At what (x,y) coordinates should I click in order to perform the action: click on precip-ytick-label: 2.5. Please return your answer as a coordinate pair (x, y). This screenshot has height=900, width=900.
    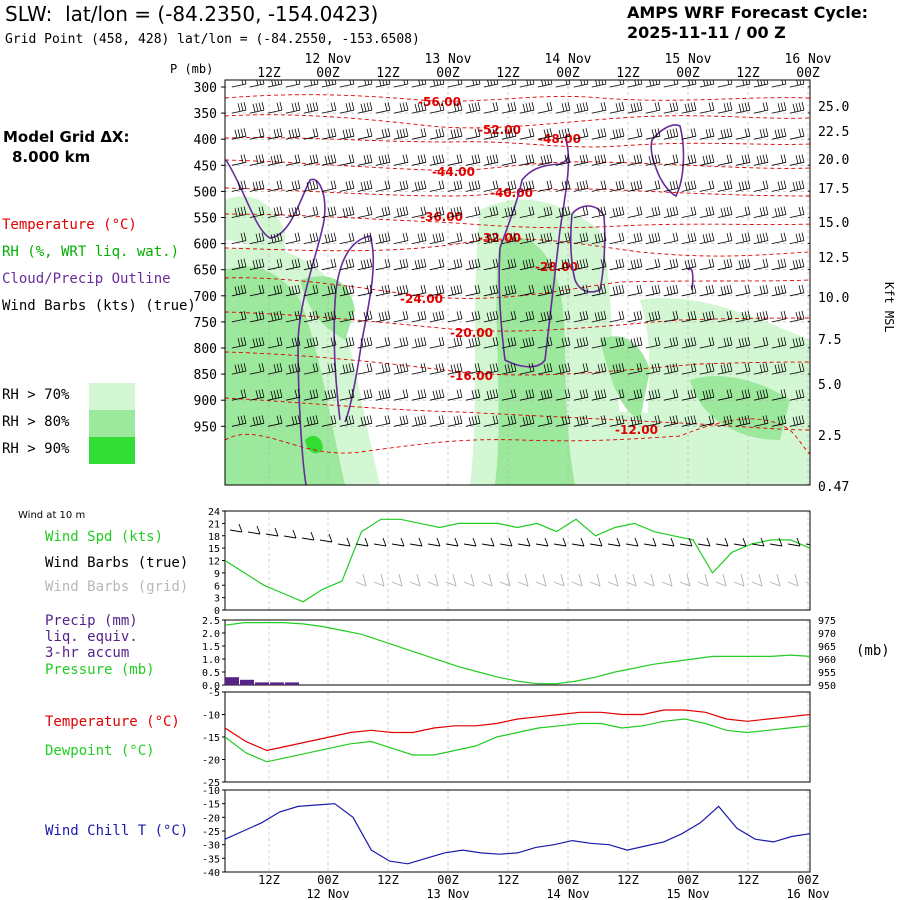
    Looking at the image, I should click on (211, 621).